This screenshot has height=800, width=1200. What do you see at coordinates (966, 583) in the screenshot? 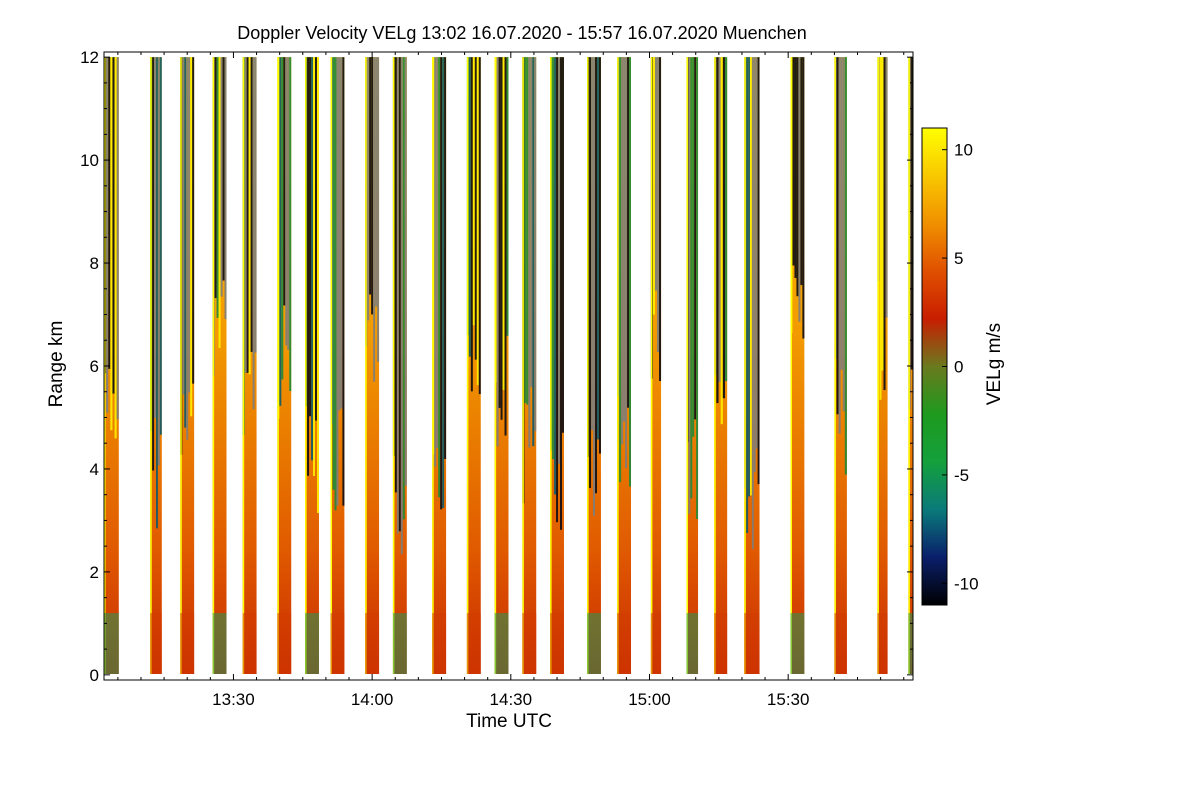
I see `colorbar-tick-label: -10` at bounding box center [966, 583].